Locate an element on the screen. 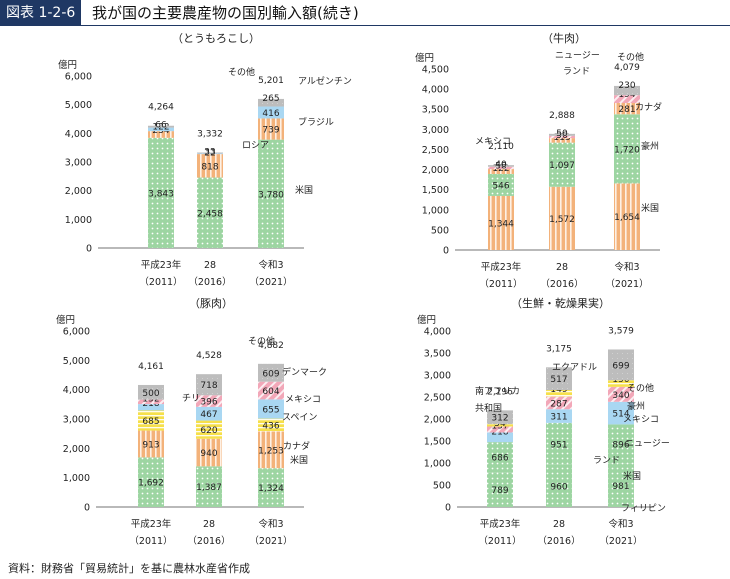  bar-value-label: 1,344 is located at coordinates (501, 224).